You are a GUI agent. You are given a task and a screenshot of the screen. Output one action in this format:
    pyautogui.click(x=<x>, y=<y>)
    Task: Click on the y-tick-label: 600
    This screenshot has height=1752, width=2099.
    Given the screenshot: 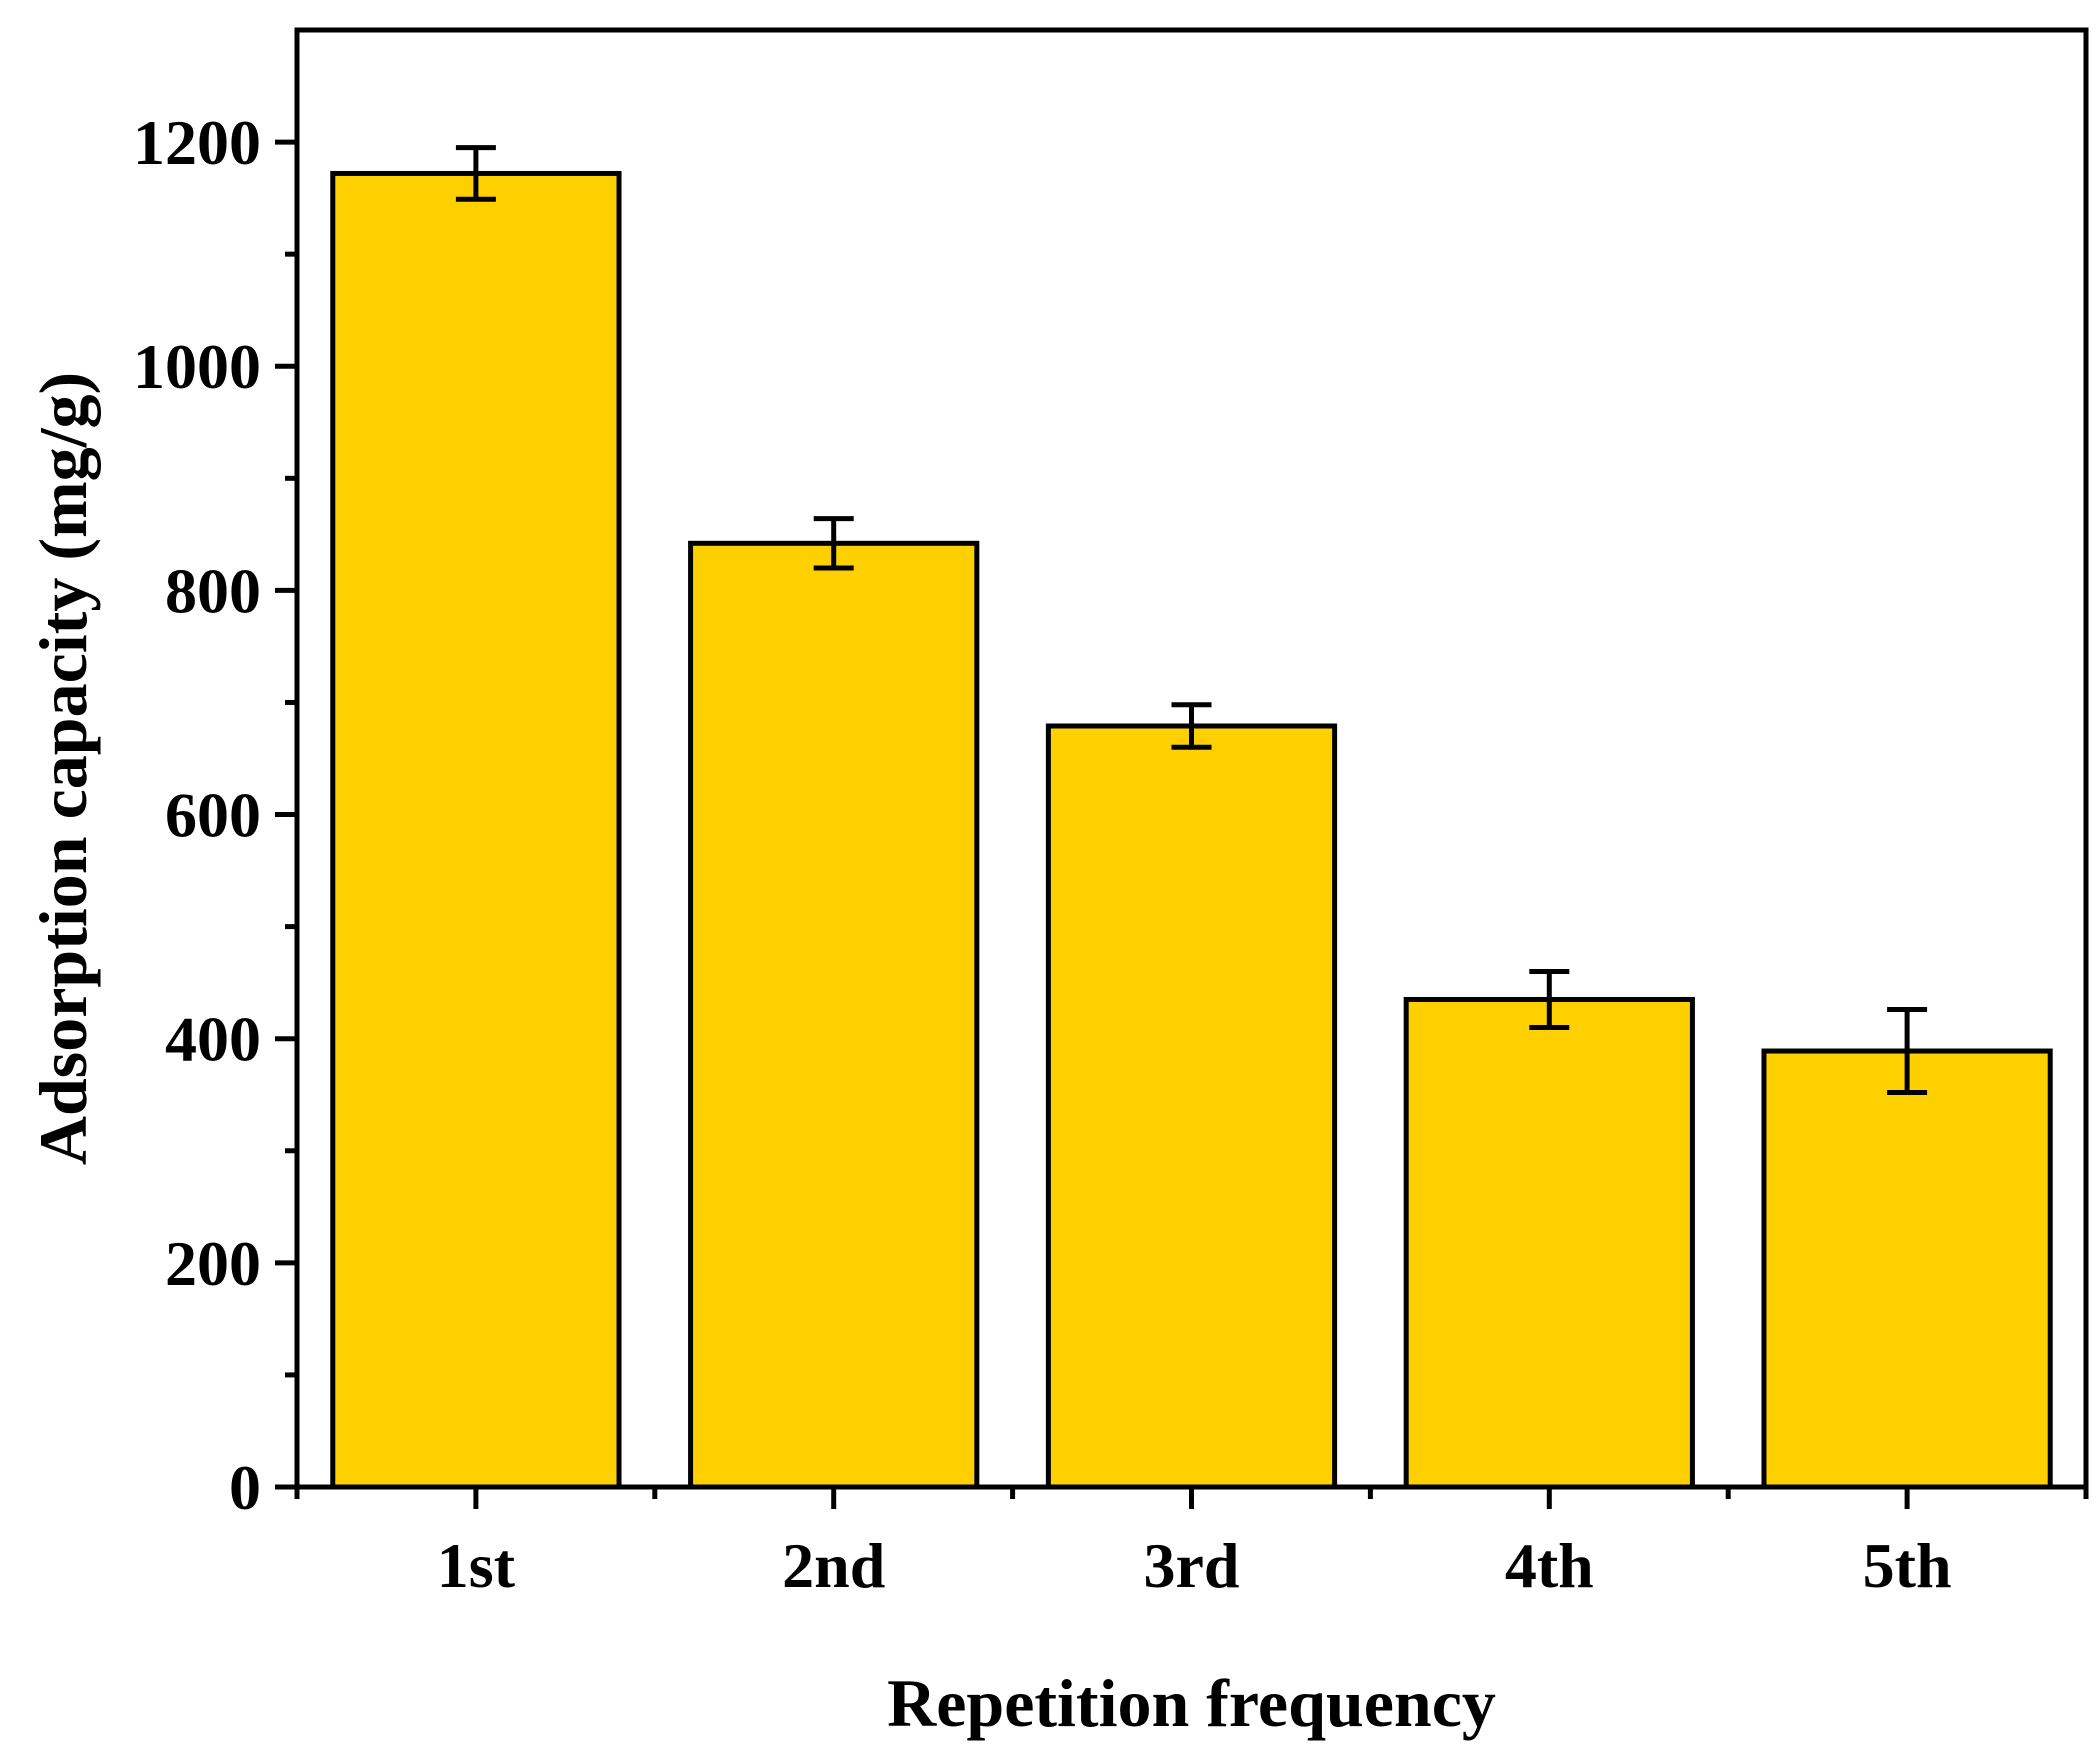 What is the action you would take?
    pyautogui.click(x=213, y=815)
    